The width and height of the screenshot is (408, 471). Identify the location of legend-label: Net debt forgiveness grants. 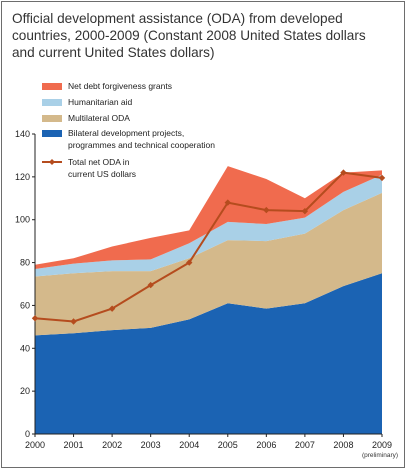
(120, 86).